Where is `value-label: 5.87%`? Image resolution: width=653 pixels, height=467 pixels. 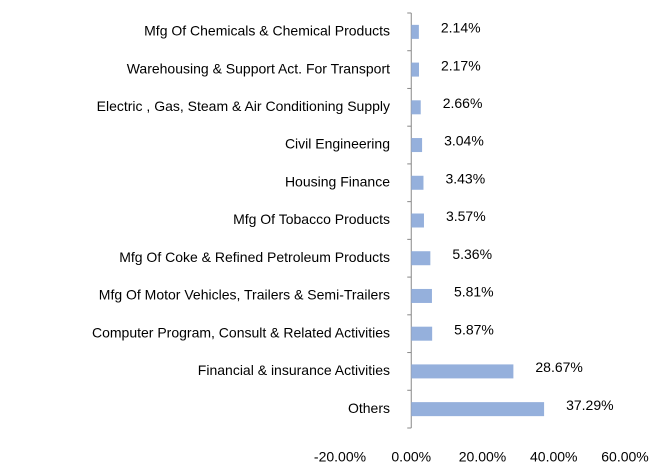 value-label: 5.87% is located at coordinates (474, 329).